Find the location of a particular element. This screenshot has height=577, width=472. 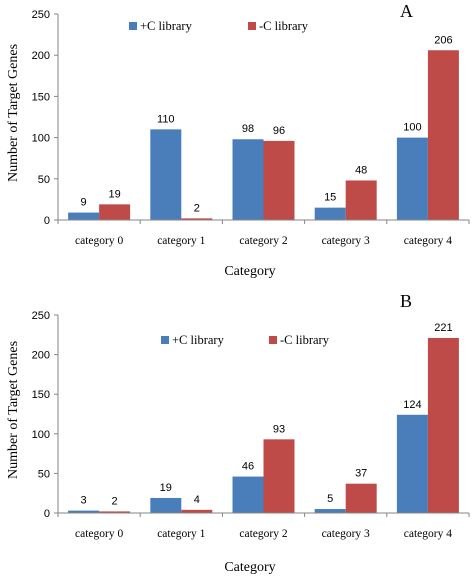

data-label: 96 is located at coordinates (279, 131).